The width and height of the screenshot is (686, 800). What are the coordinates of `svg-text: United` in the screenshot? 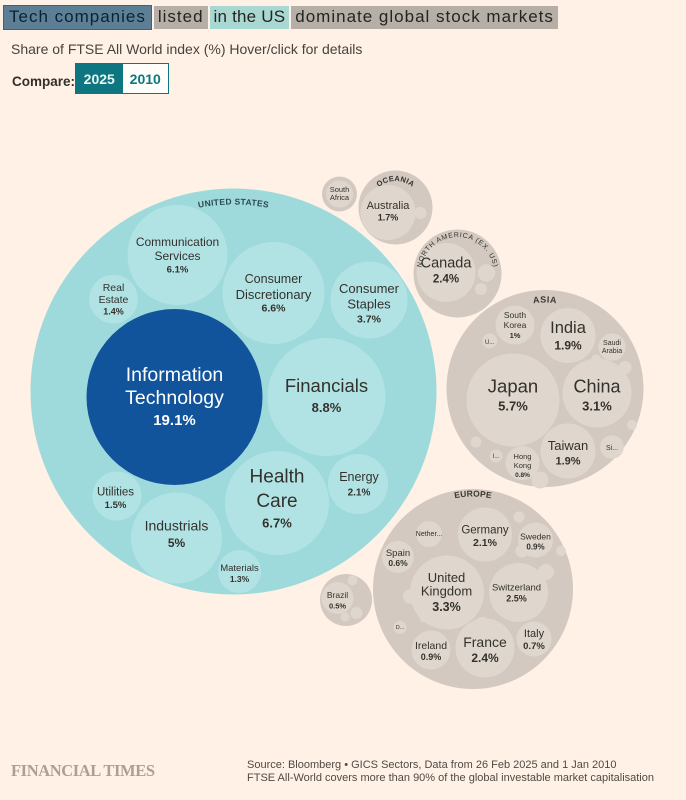 It's located at (447, 577).